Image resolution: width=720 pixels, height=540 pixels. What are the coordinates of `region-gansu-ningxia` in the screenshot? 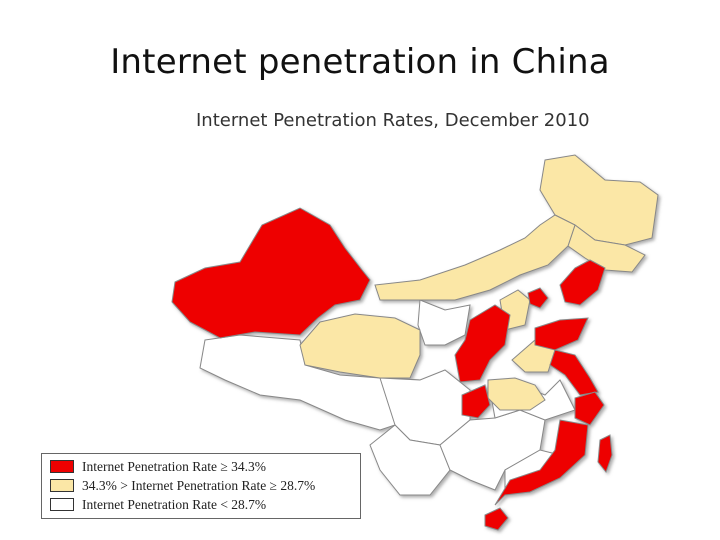 It's located at (444, 322).